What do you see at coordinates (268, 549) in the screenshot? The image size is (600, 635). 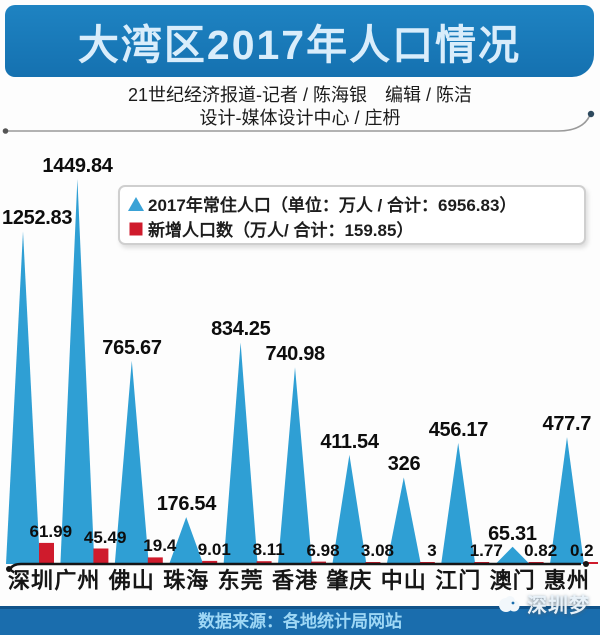 I see `increase-value-label-4: 8.11` at bounding box center [268, 549].